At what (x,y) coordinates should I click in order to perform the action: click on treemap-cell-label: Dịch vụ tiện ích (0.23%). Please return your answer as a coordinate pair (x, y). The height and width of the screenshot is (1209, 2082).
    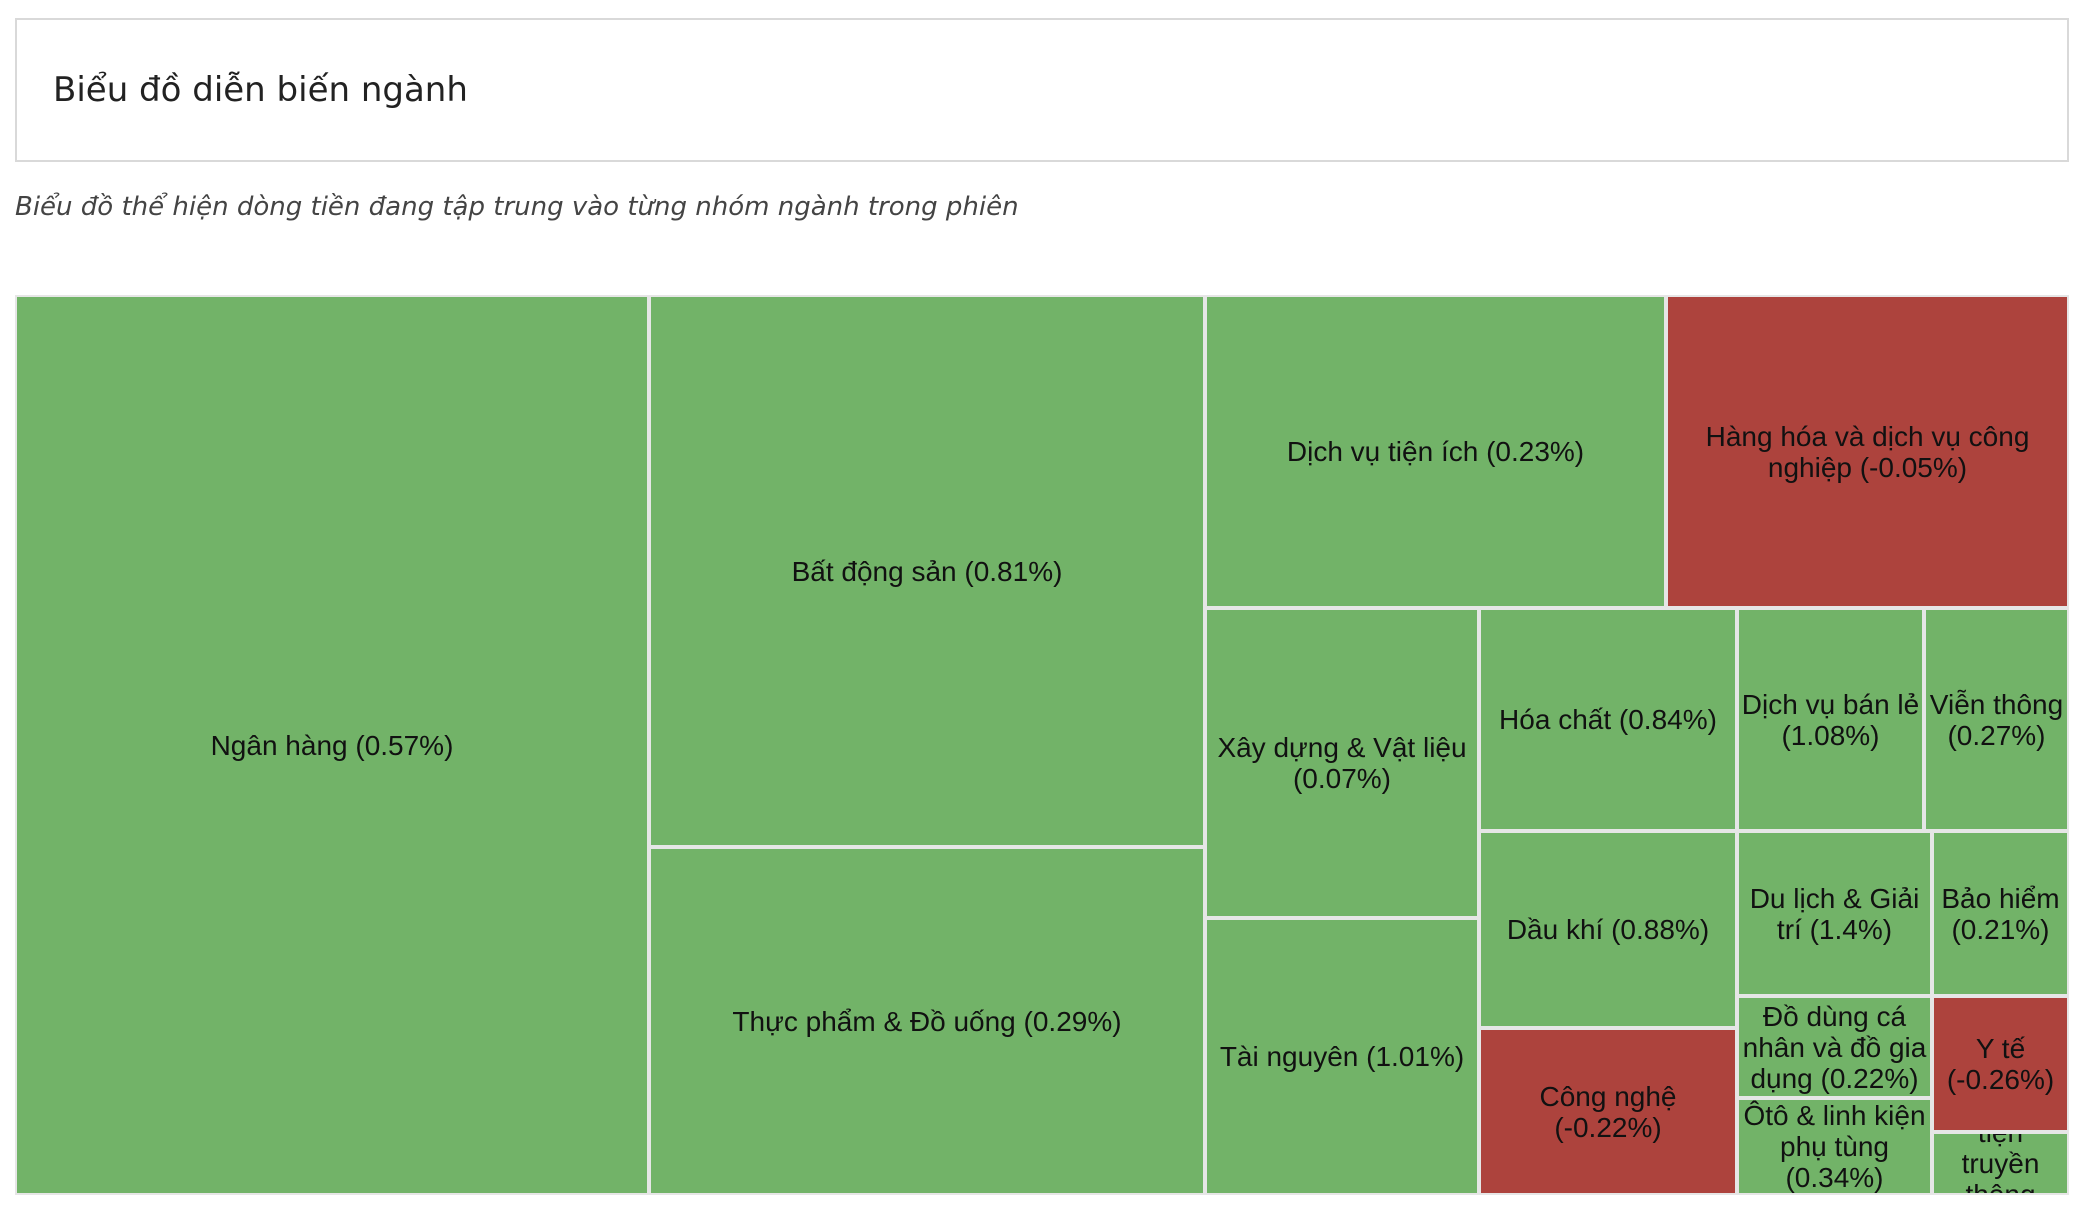
    Looking at the image, I should click on (1435, 451).